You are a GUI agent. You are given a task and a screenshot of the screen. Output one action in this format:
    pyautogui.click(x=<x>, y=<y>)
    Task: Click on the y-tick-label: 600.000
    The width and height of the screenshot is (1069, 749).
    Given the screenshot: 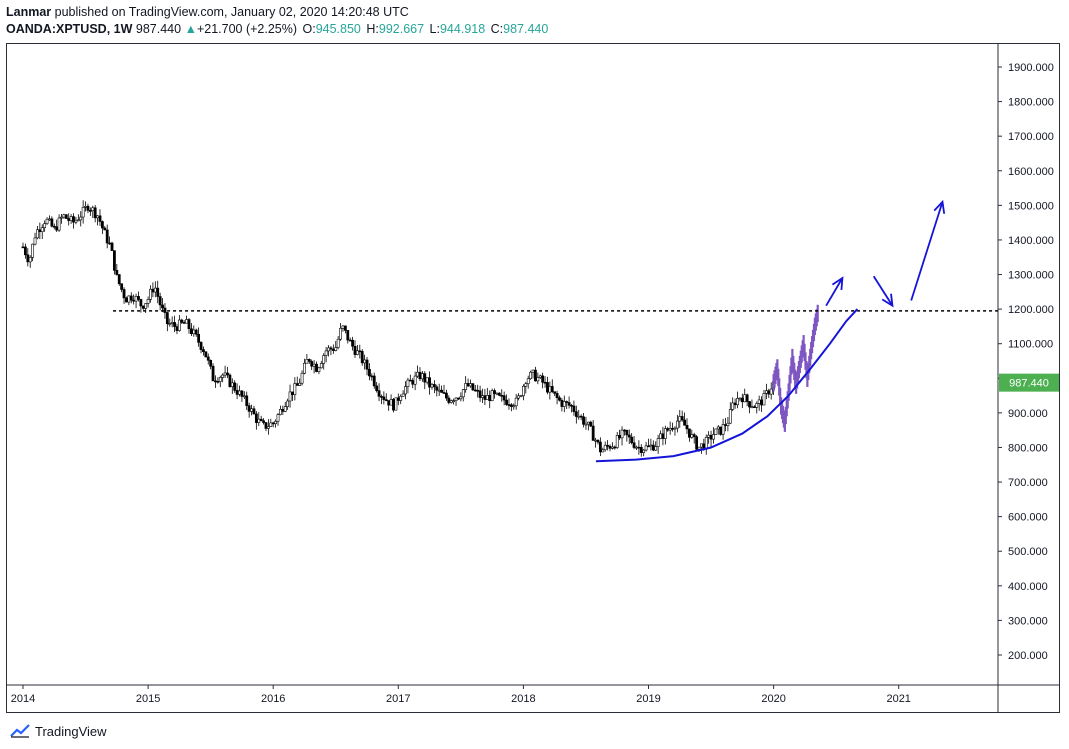 What is the action you would take?
    pyautogui.click(x=1028, y=518)
    